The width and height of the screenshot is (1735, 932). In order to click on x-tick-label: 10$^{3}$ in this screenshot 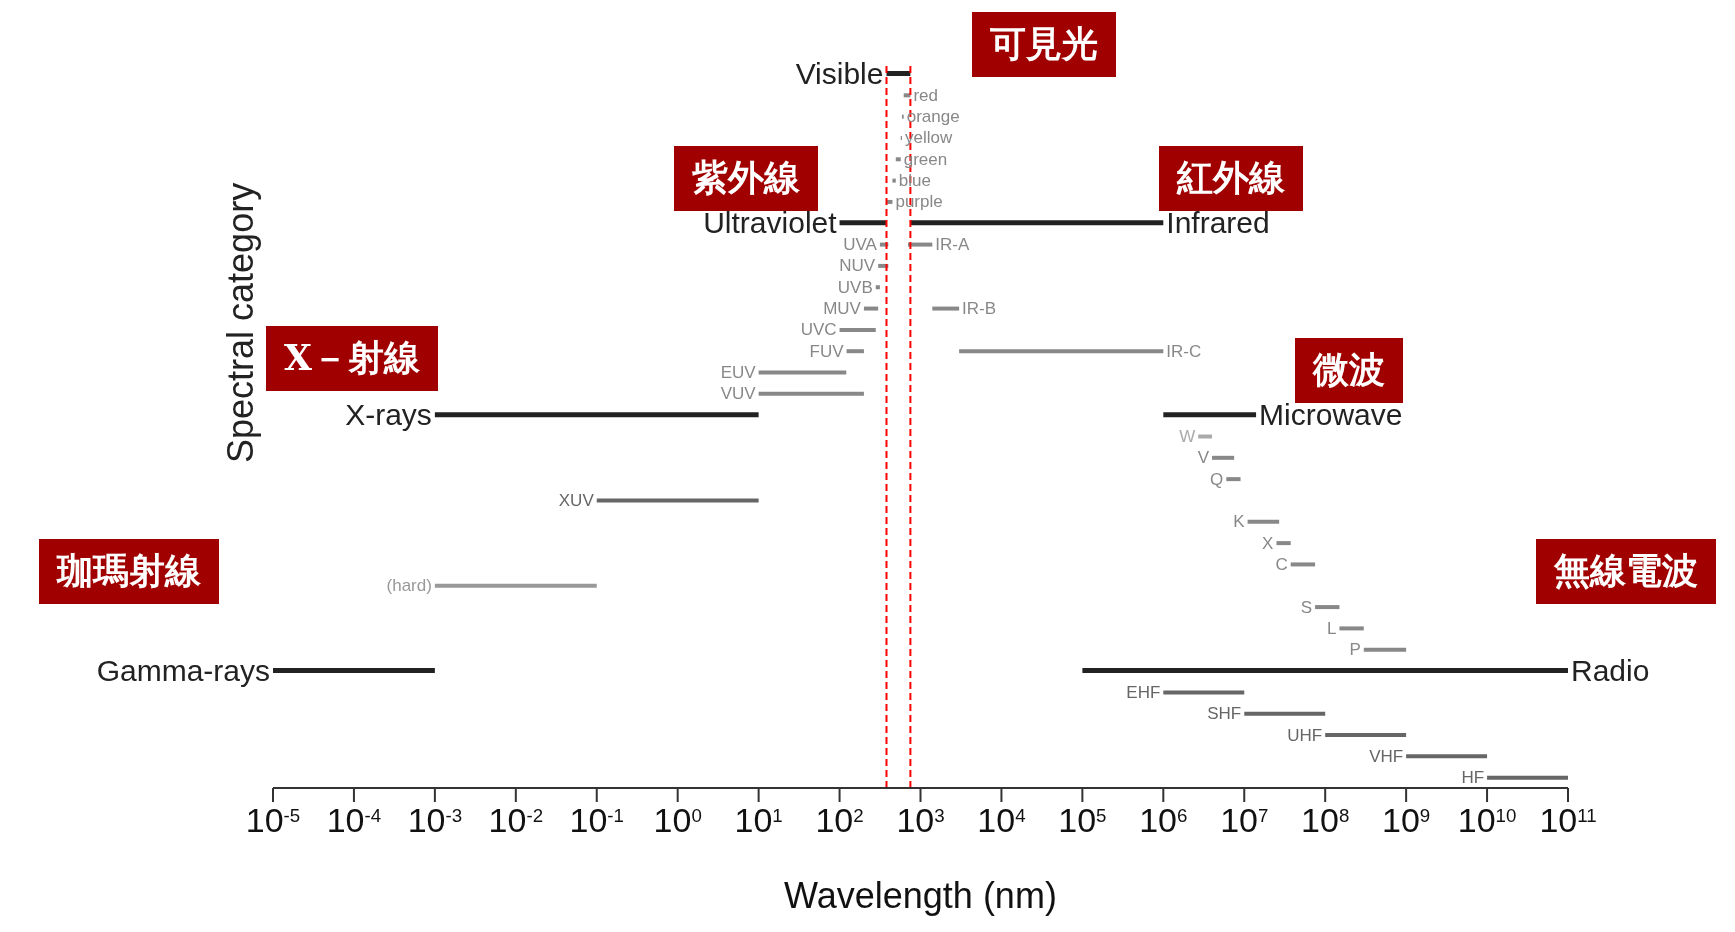, I will do `click(920, 820)`.